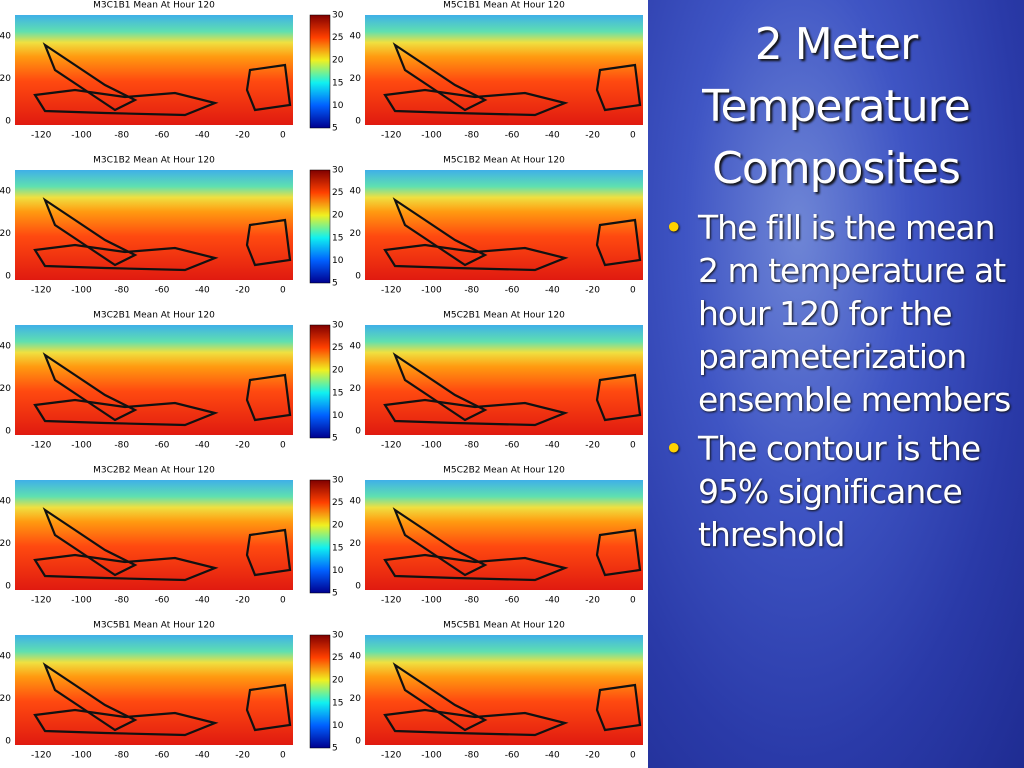 The width and height of the screenshot is (1024, 768). I want to click on panel-title: M3C5B1 Mean At Hour 120, so click(154, 626).